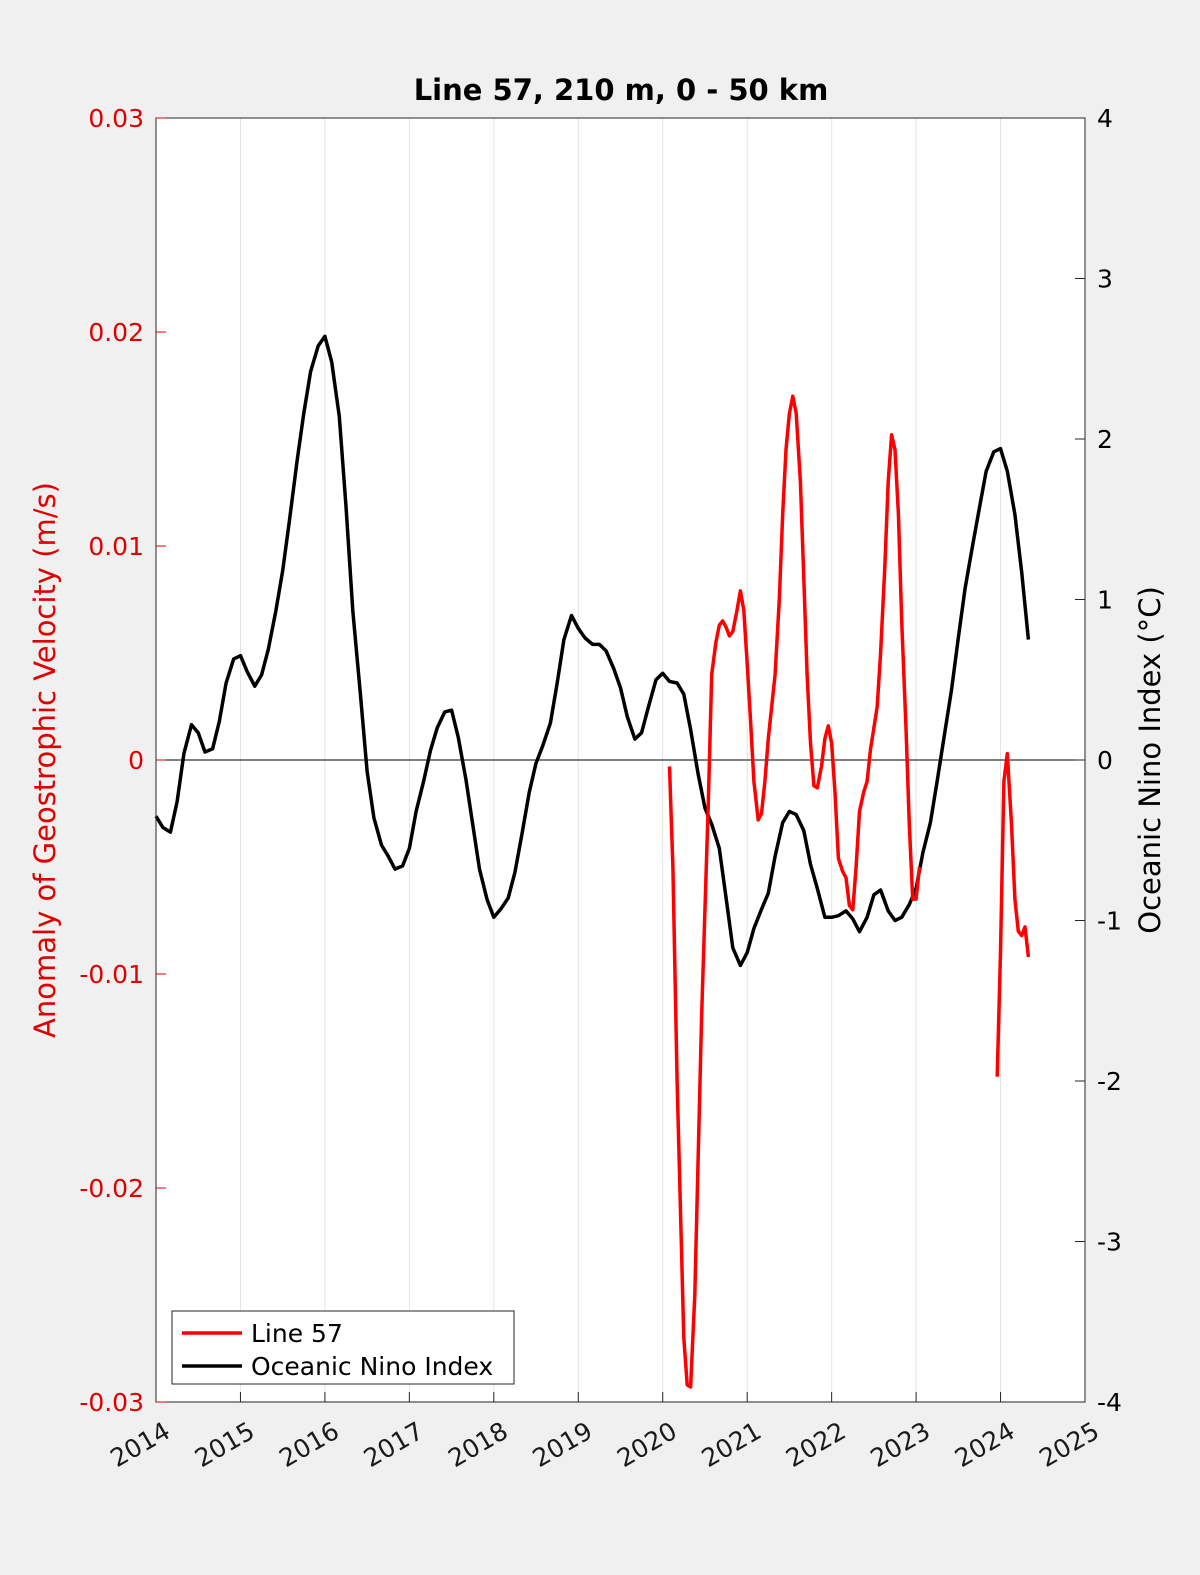 Image resolution: width=1200 pixels, height=1575 pixels. What do you see at coordinates (985, 1444) in the screenshot?
I see `x-tick-label: 2024` at bounding box center [985, 1444].